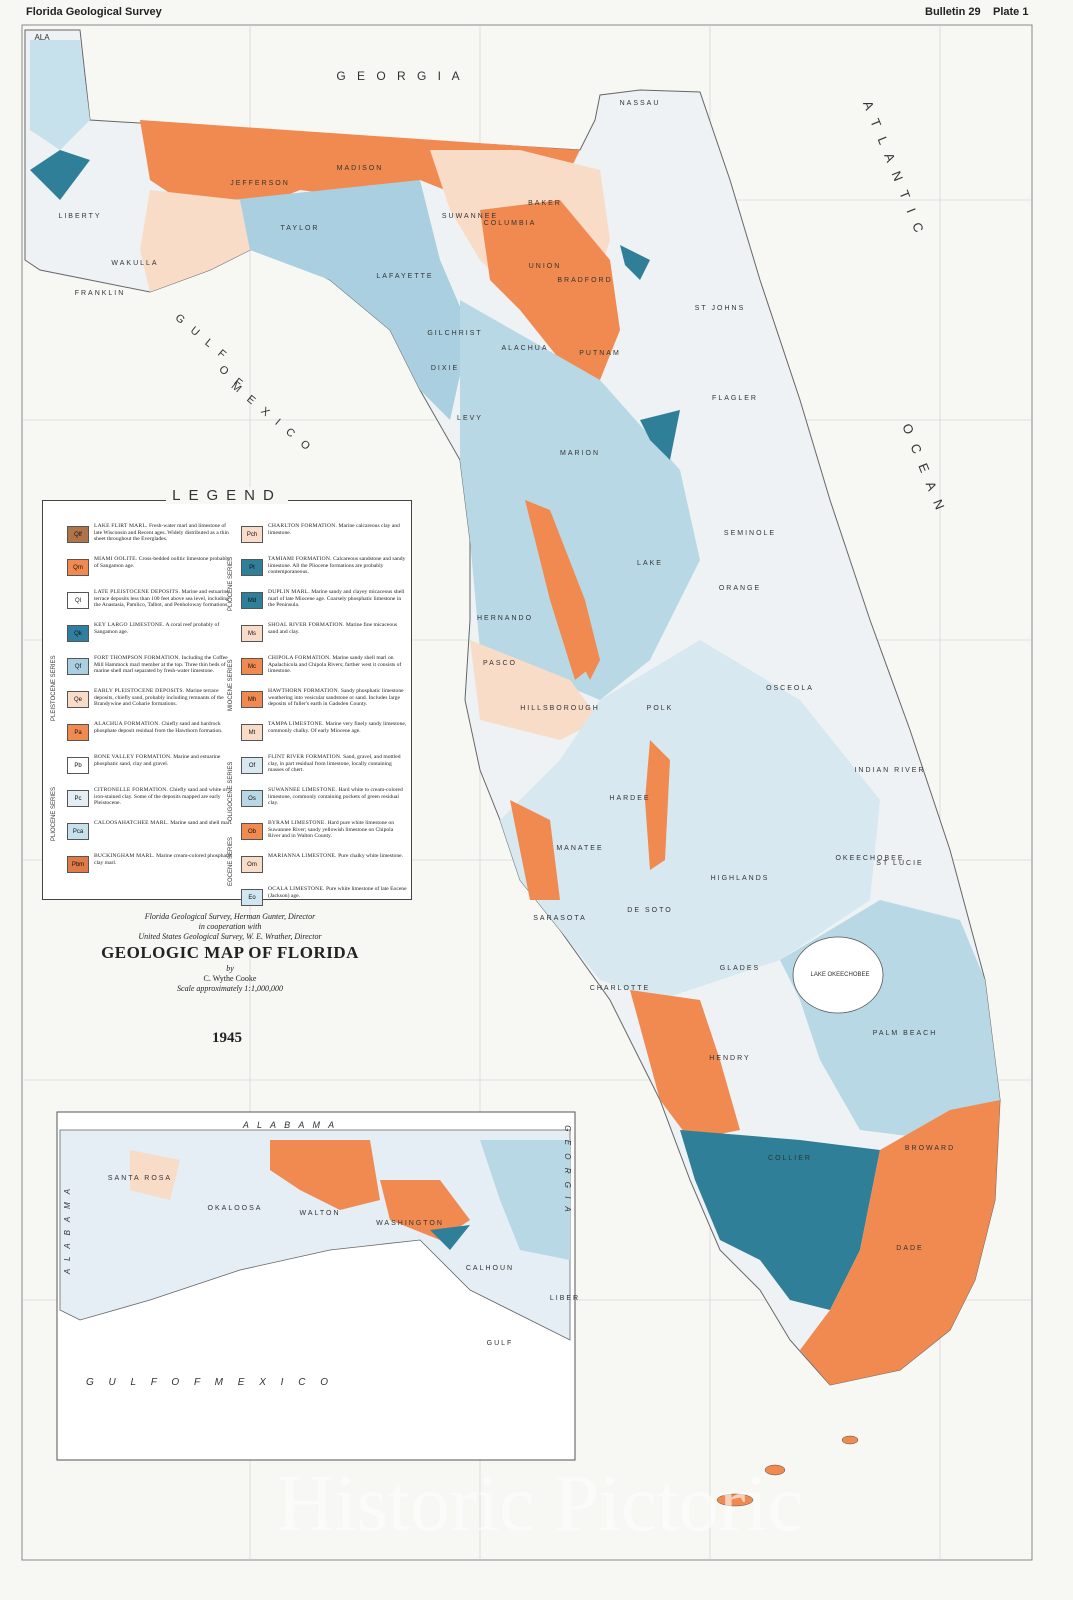 The height and width of the screenshot is (1600, 1073). What do you see at coordinates (740, 968) in the screenshot?
I see `county-label: GLADES` at bounding box center [740, 968].